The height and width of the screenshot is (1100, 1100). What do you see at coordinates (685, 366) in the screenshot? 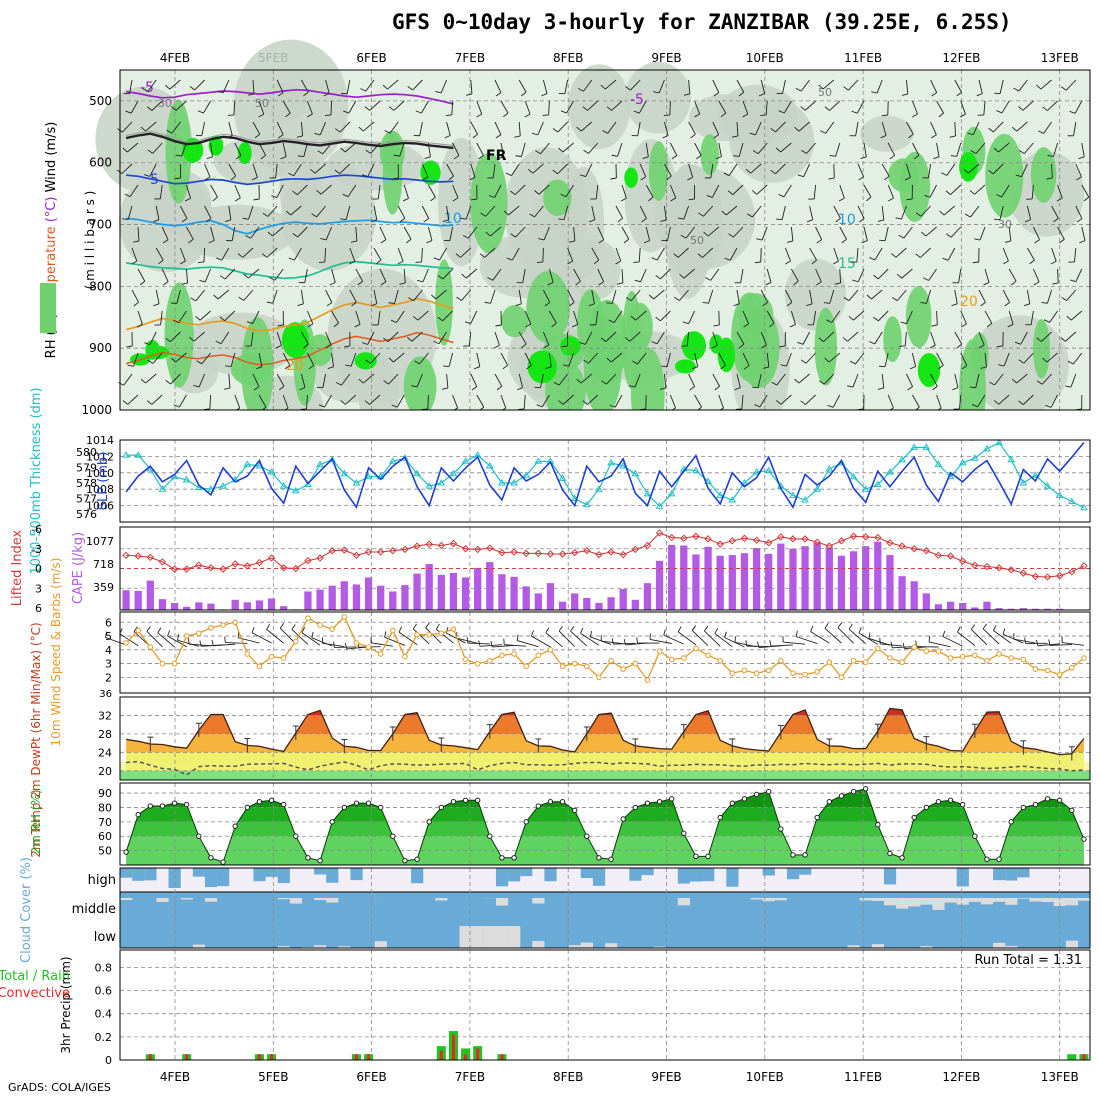
I see `rh-saturated-region` at bounding box center [685, 366].